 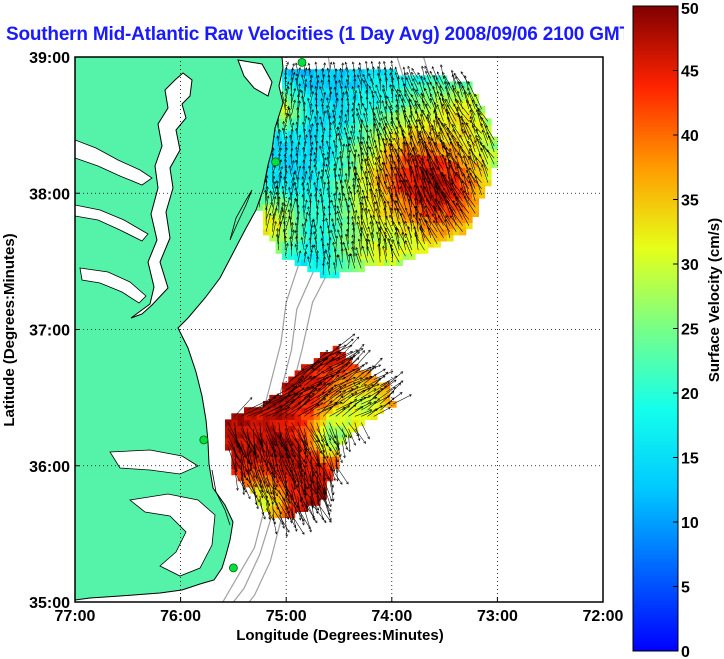 I want to click on delaware-bay, so click(x=255, y=78).